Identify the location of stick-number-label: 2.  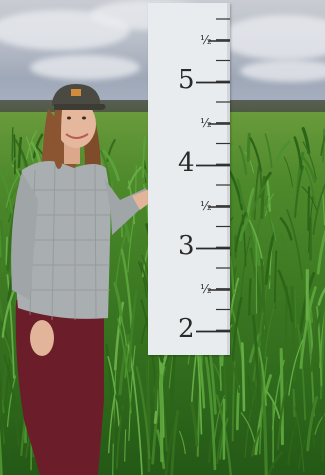
(186, 328).